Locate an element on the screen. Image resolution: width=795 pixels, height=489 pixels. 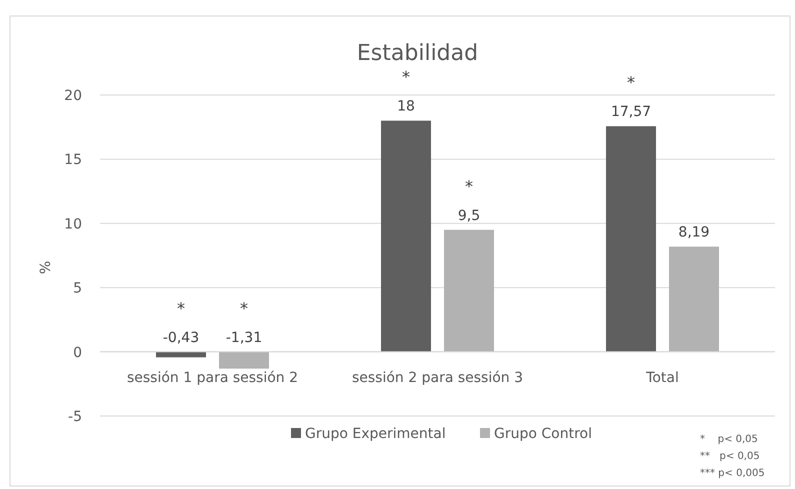
y-tick-label: -5 is located at coordinates (75, 417).